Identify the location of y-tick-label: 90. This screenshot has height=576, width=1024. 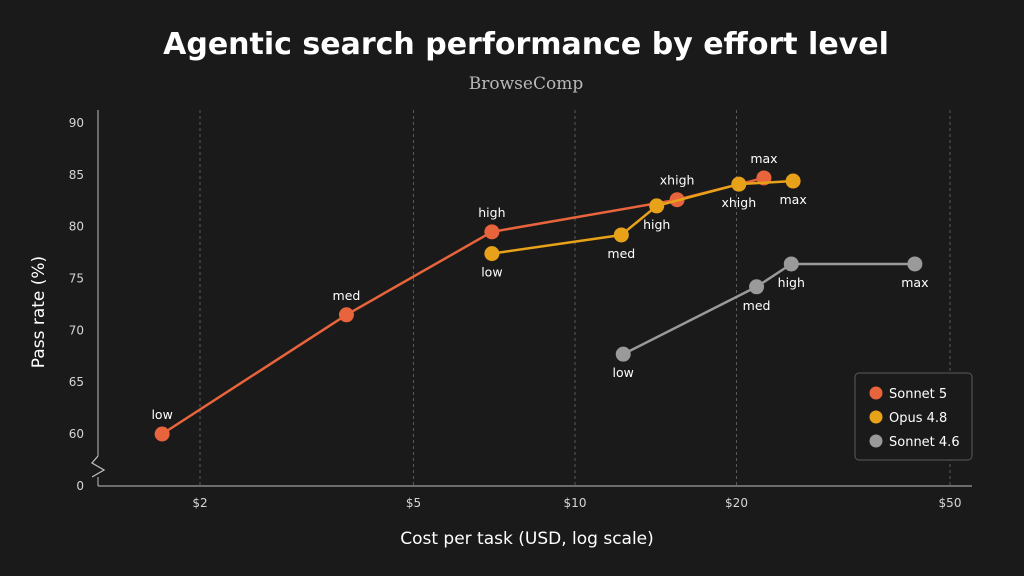
(76, 123).